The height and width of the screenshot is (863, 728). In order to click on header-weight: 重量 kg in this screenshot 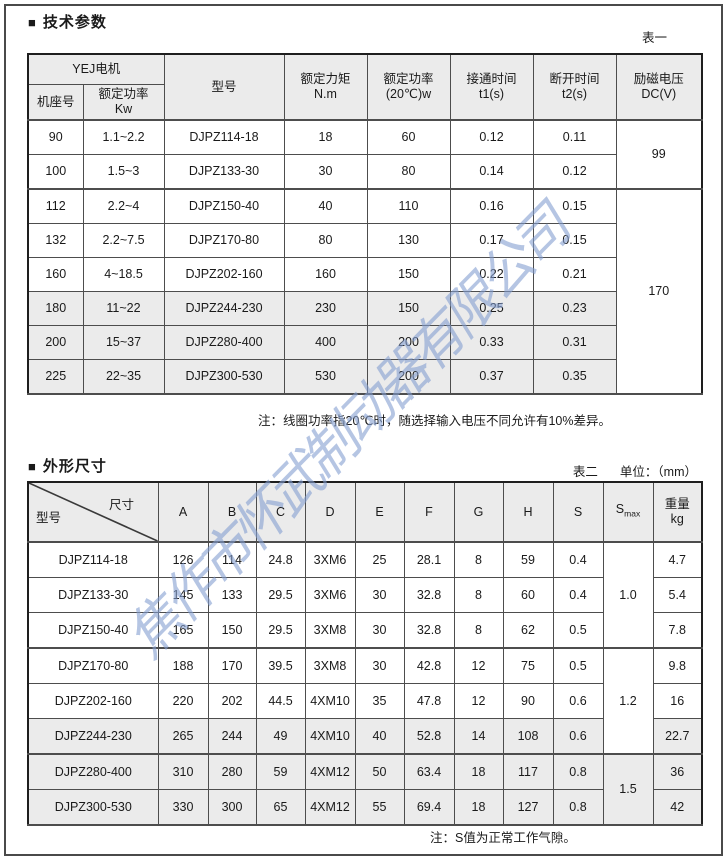, I will do `click(677, 512)`.